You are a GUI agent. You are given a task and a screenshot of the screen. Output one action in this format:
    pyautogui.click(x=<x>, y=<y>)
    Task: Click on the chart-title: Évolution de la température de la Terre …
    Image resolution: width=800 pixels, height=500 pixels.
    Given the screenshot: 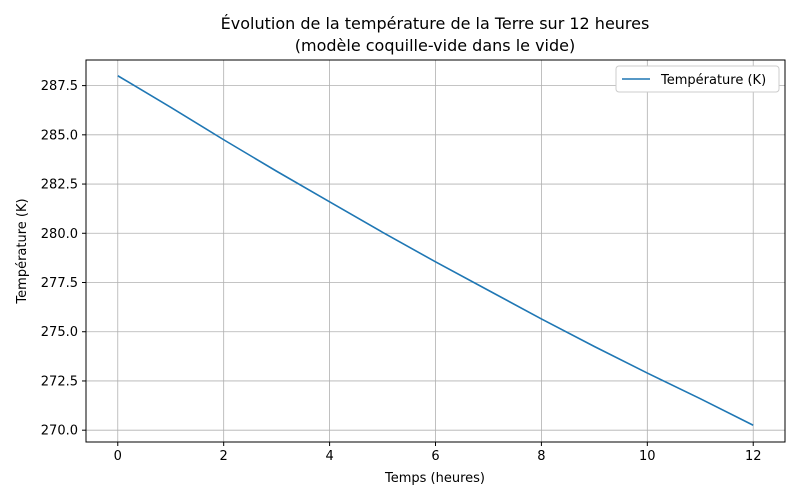 What is the action you would take?
    pyautogui.click(x=435, y=23)
    